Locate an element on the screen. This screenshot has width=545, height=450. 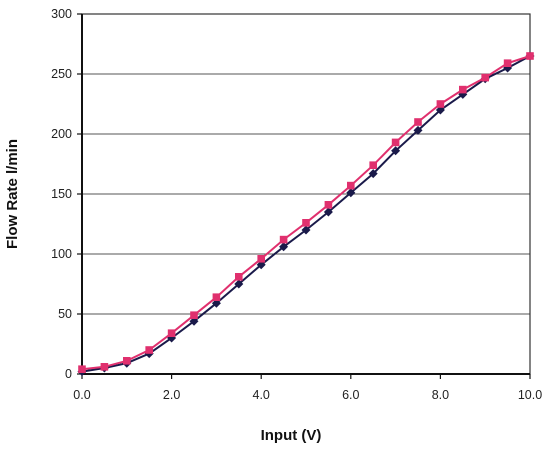
y-tick-label: 150 is located at coordinates (61, 194).